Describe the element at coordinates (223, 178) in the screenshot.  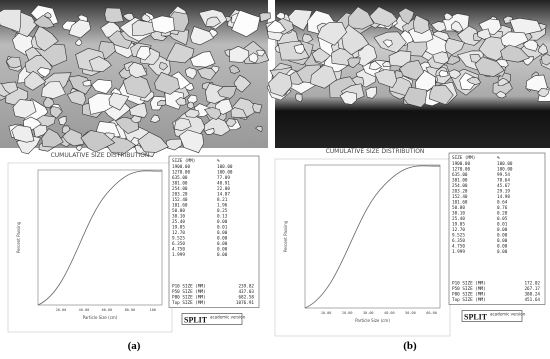
I see `table-cell: 77.09` at that location.